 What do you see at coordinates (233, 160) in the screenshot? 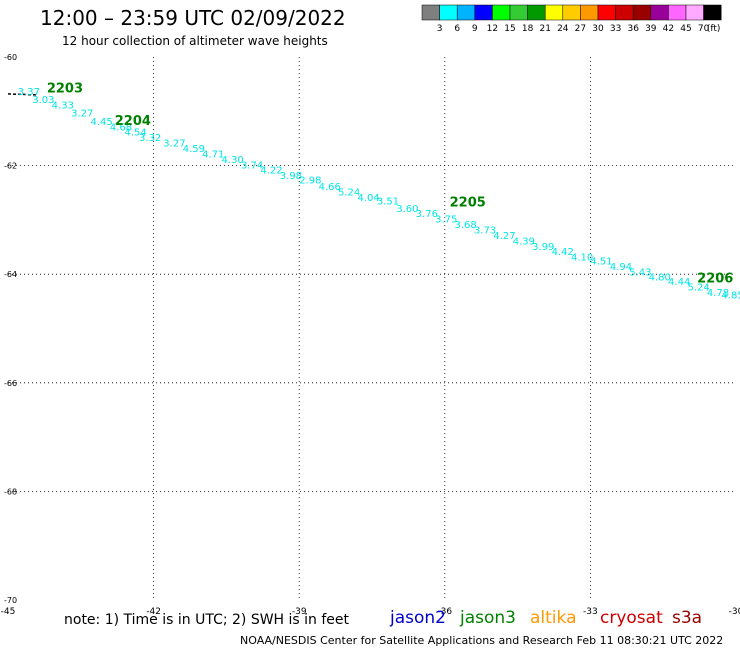
I see `wave-height-point: 4.30` at bounding box center [233, 160].